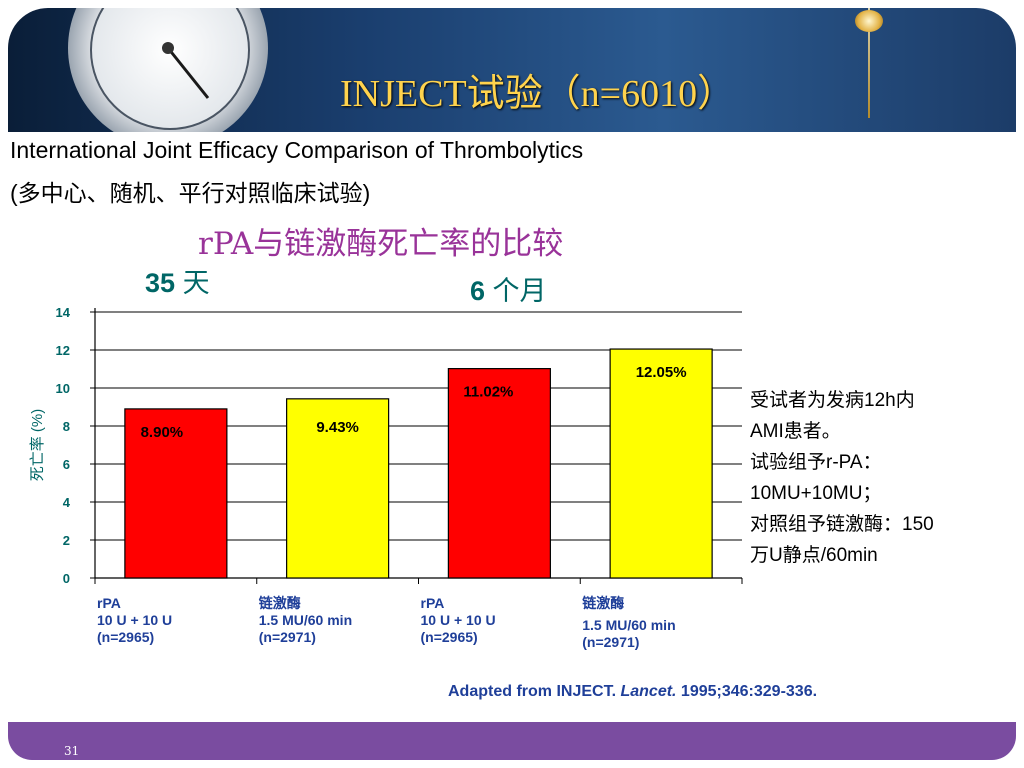 The height and width of the screenshot is (768, 1024). I want to click on y-tick-label: 12, so click(63, 350).